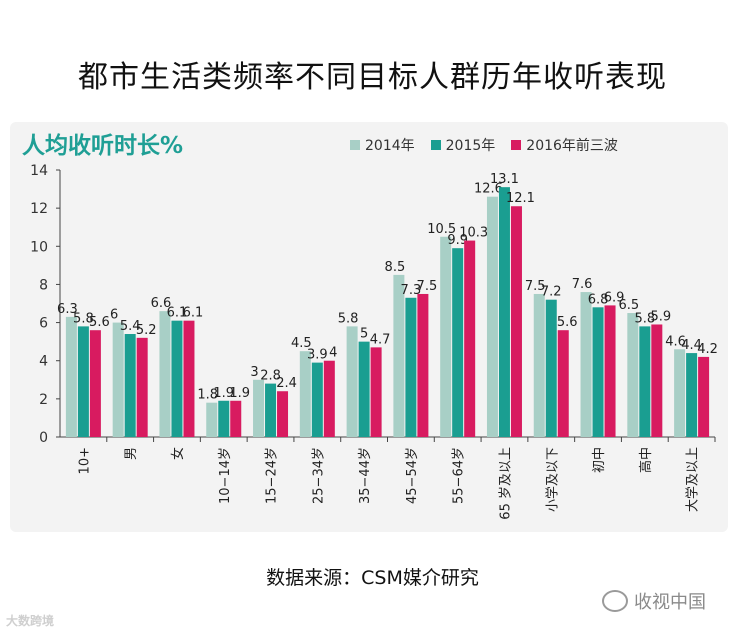 Image resolution: width=745 pixels, height=635 pixels. Describe the element at coordinates (488, 189) in the screenshot. I see `data-label: 12.6` at that location.